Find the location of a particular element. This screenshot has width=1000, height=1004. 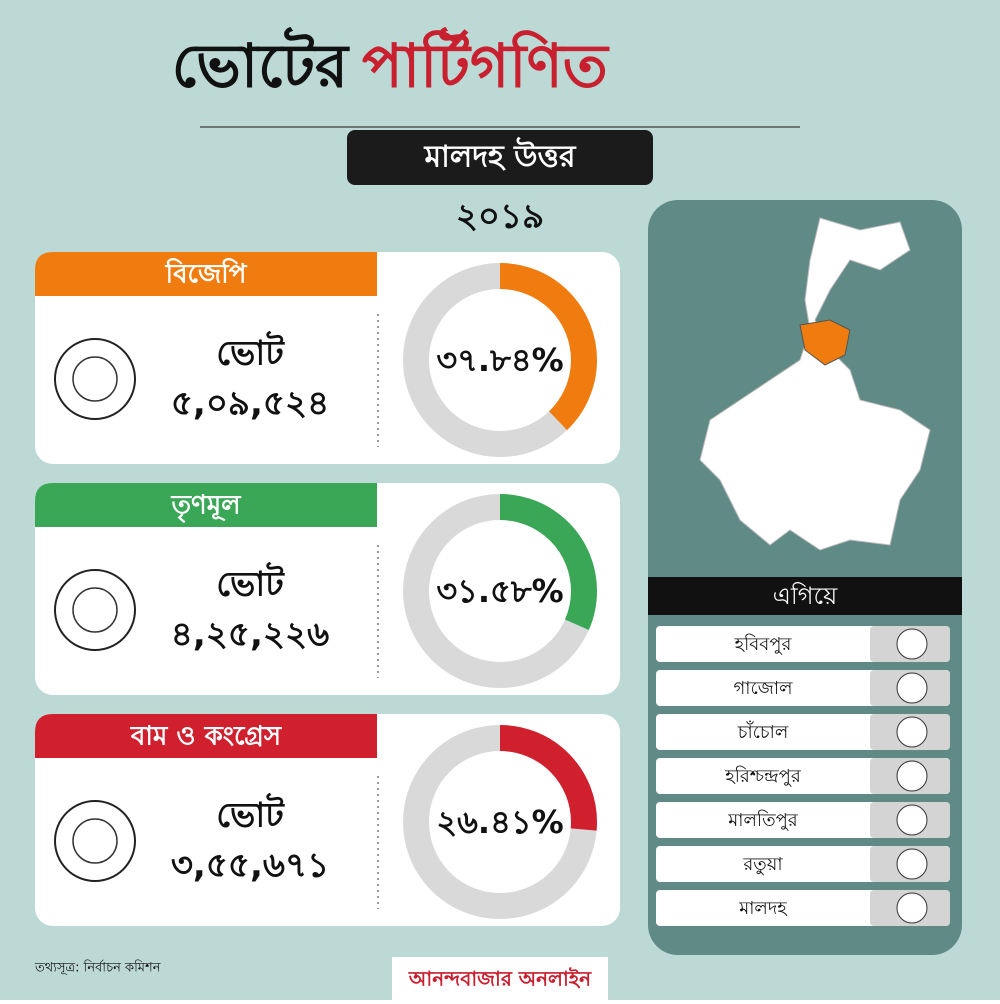

share-label: ২৬.৪১% is located at coordinates (499, 822).